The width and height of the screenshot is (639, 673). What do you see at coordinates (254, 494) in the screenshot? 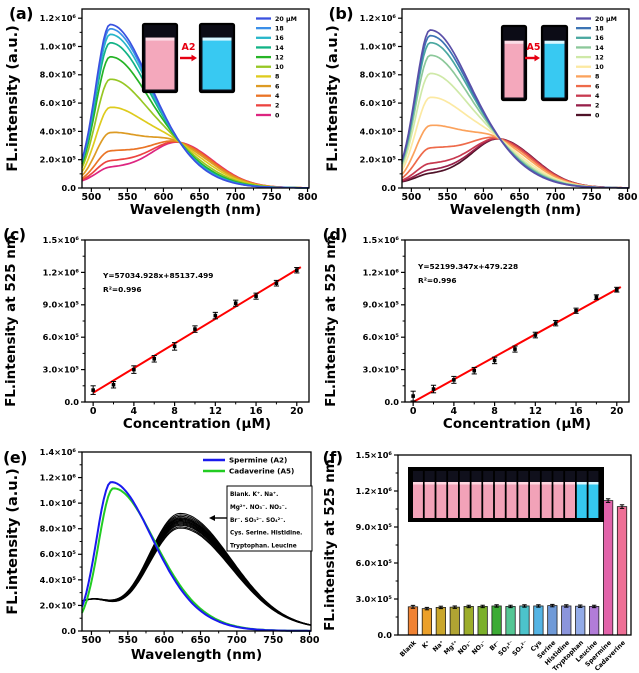
I see `interferent-box-line: Blank. K⁺. Na⁺.` at bounding box center [254, 494].